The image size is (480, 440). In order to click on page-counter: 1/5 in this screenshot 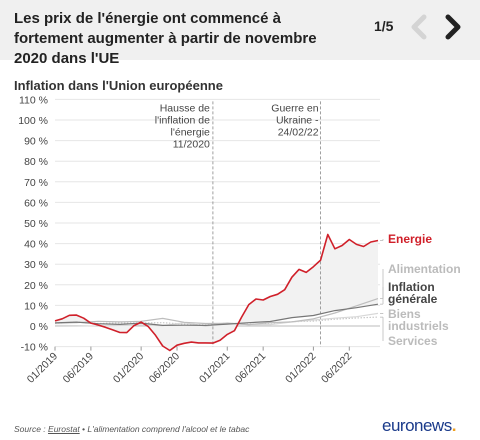, I will do `click(384, 26)`.